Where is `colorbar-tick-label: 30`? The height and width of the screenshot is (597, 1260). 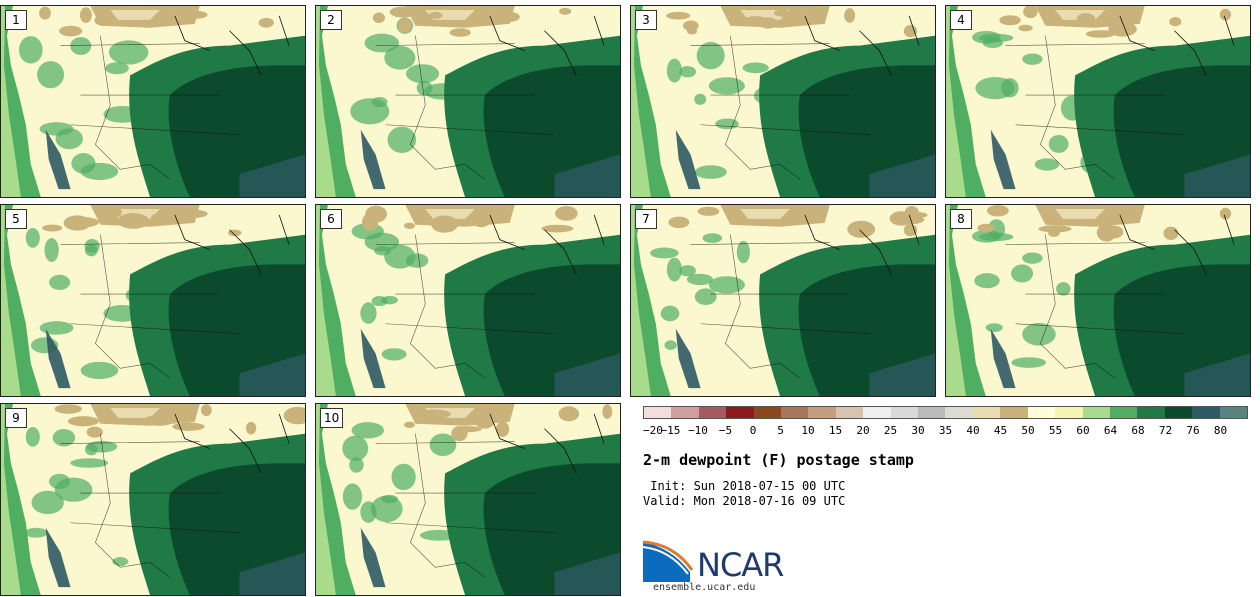 colorbar-tick-label: 30 is located at coordinates (918, 430).